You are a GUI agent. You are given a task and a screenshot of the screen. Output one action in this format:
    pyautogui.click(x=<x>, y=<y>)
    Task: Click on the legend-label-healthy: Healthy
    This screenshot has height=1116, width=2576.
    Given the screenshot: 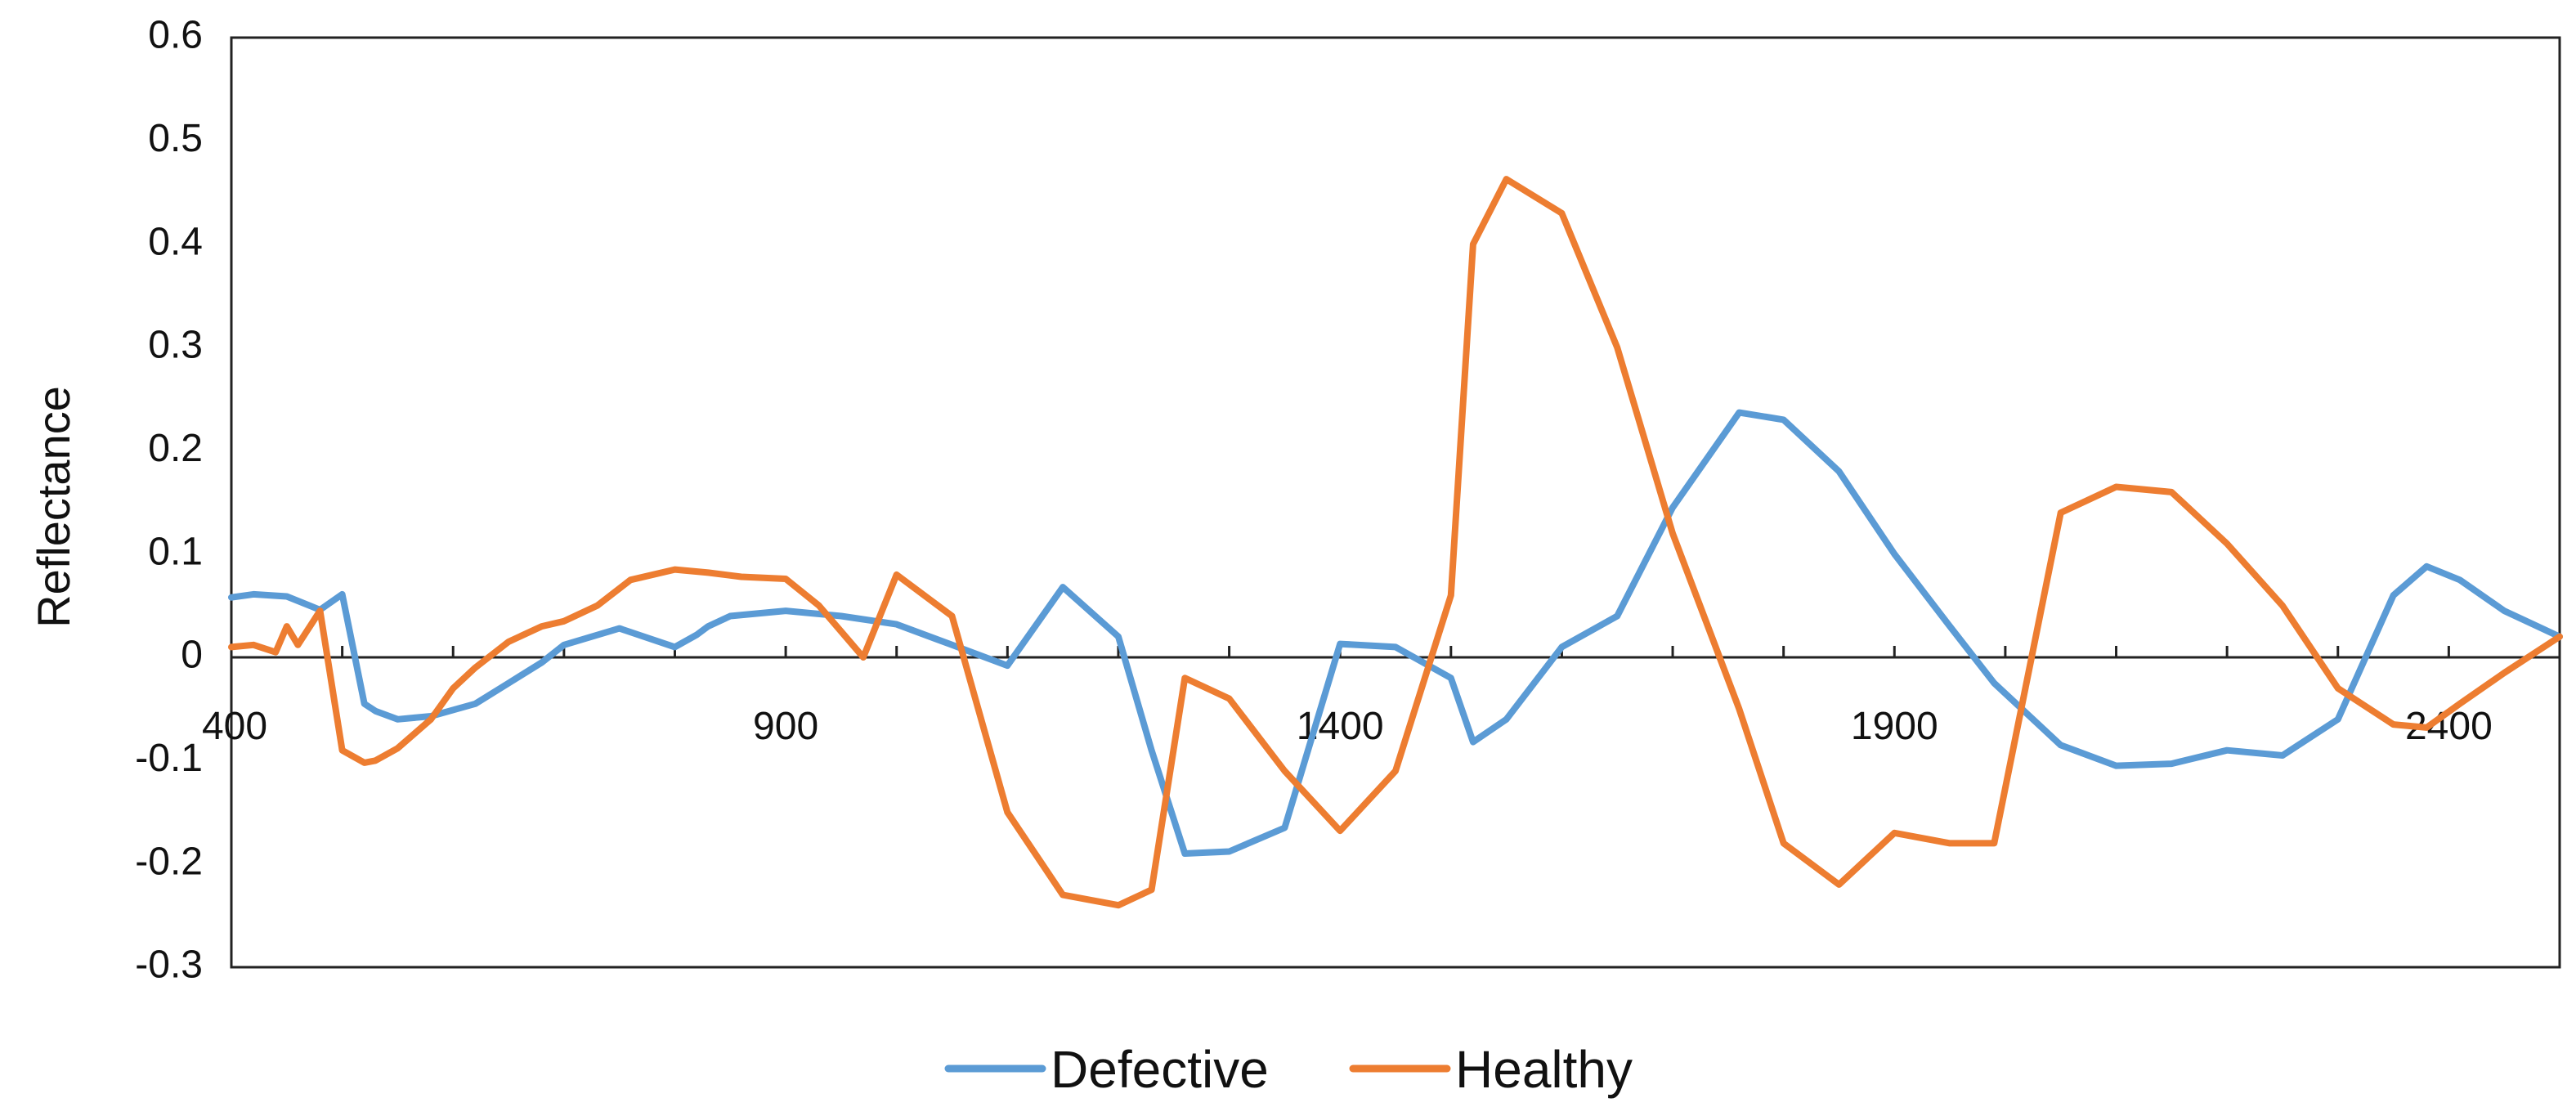 What is the action you would take?
    pyautogui.click(x=1544, y=1069)
    